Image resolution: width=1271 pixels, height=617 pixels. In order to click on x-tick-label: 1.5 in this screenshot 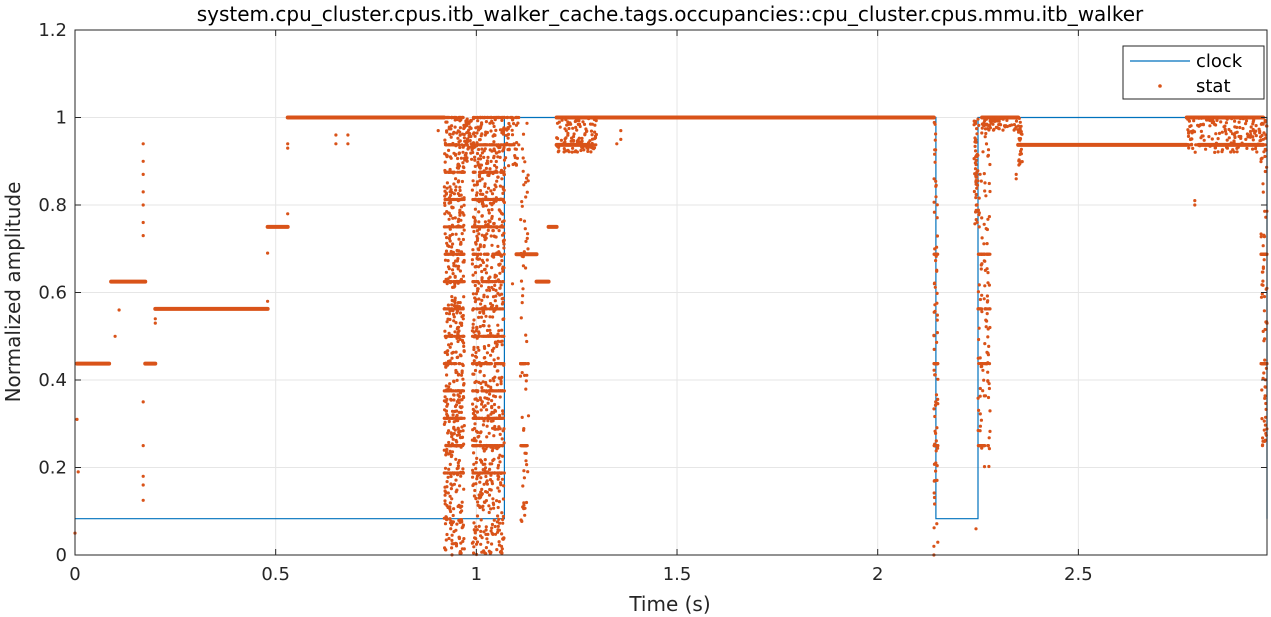, I will do `click(677, 574)`.